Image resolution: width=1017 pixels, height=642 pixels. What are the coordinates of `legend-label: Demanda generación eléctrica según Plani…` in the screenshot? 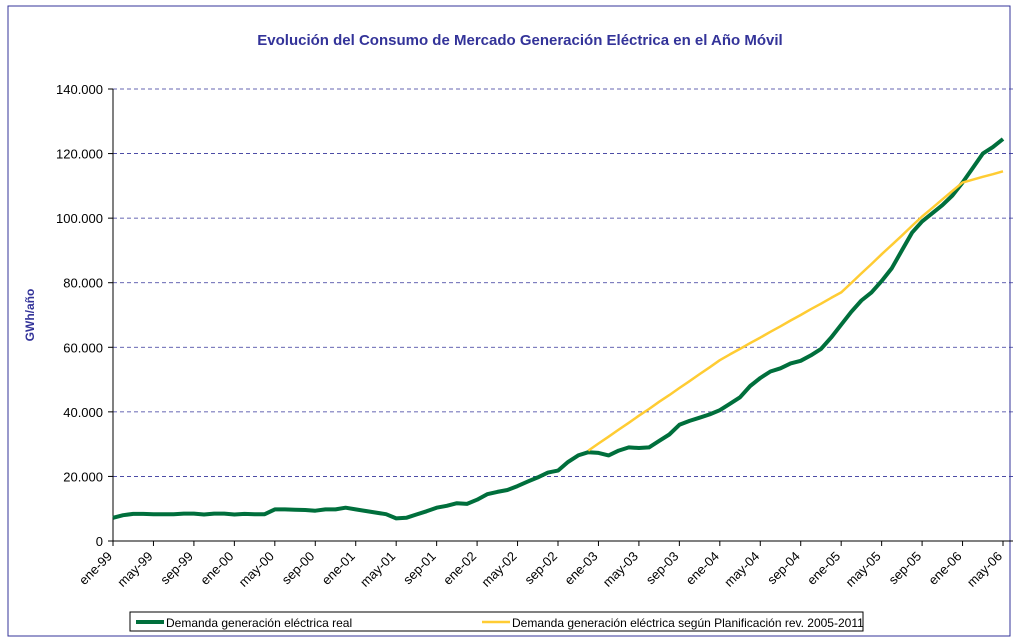 It's located at (688, 623).